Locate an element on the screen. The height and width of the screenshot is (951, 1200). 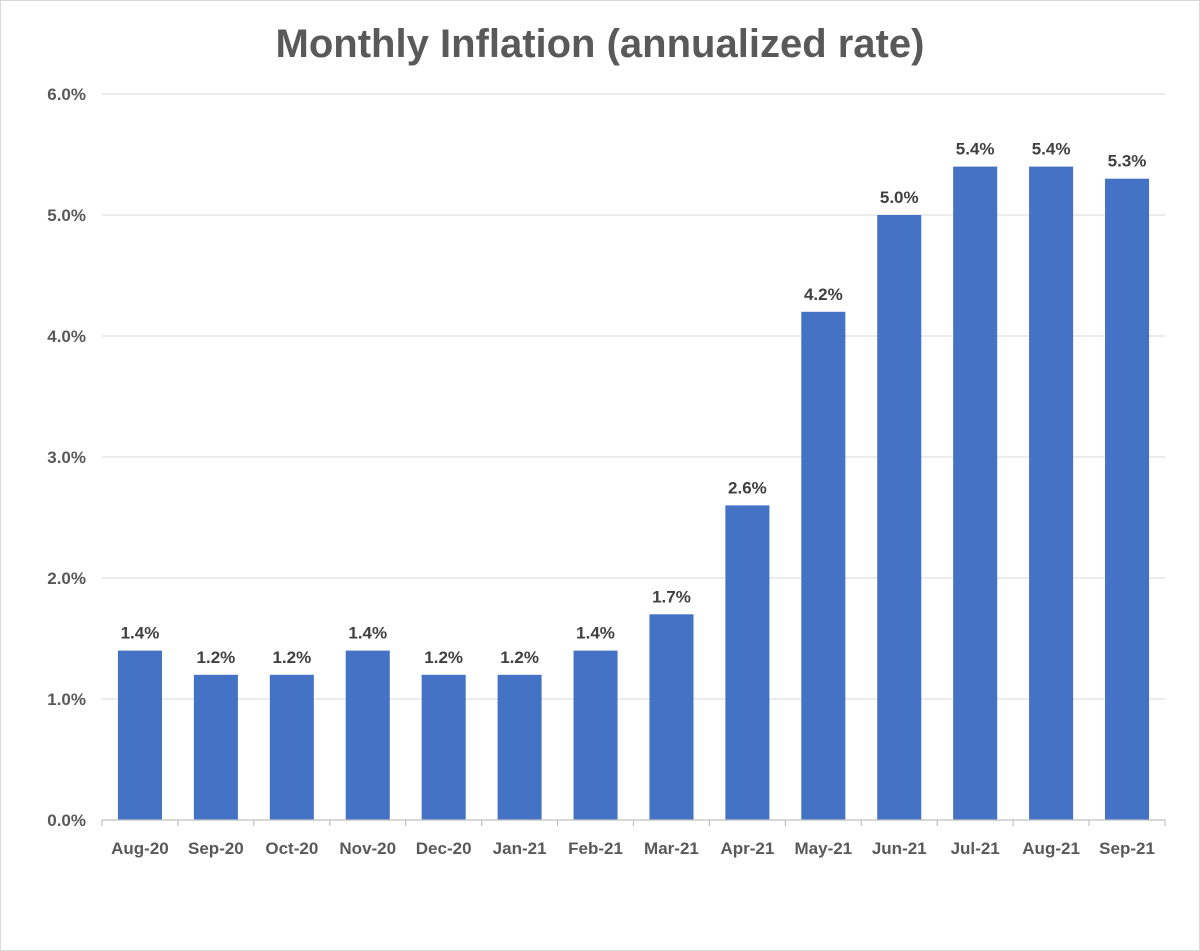
data-label: 4.2% is located at coordinates (823, 294).